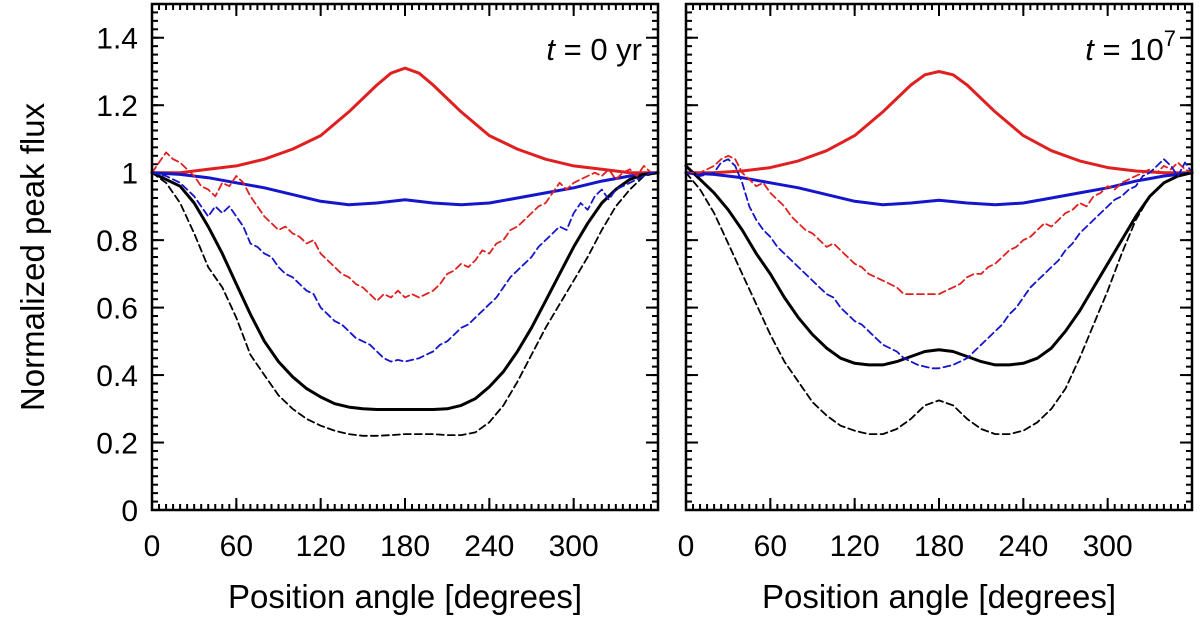 This screenshot has height=619, width=1200. Describe the element at coordinates (117, 309) in the screenshot. I see `y-tick-label: 0.6` at that location.